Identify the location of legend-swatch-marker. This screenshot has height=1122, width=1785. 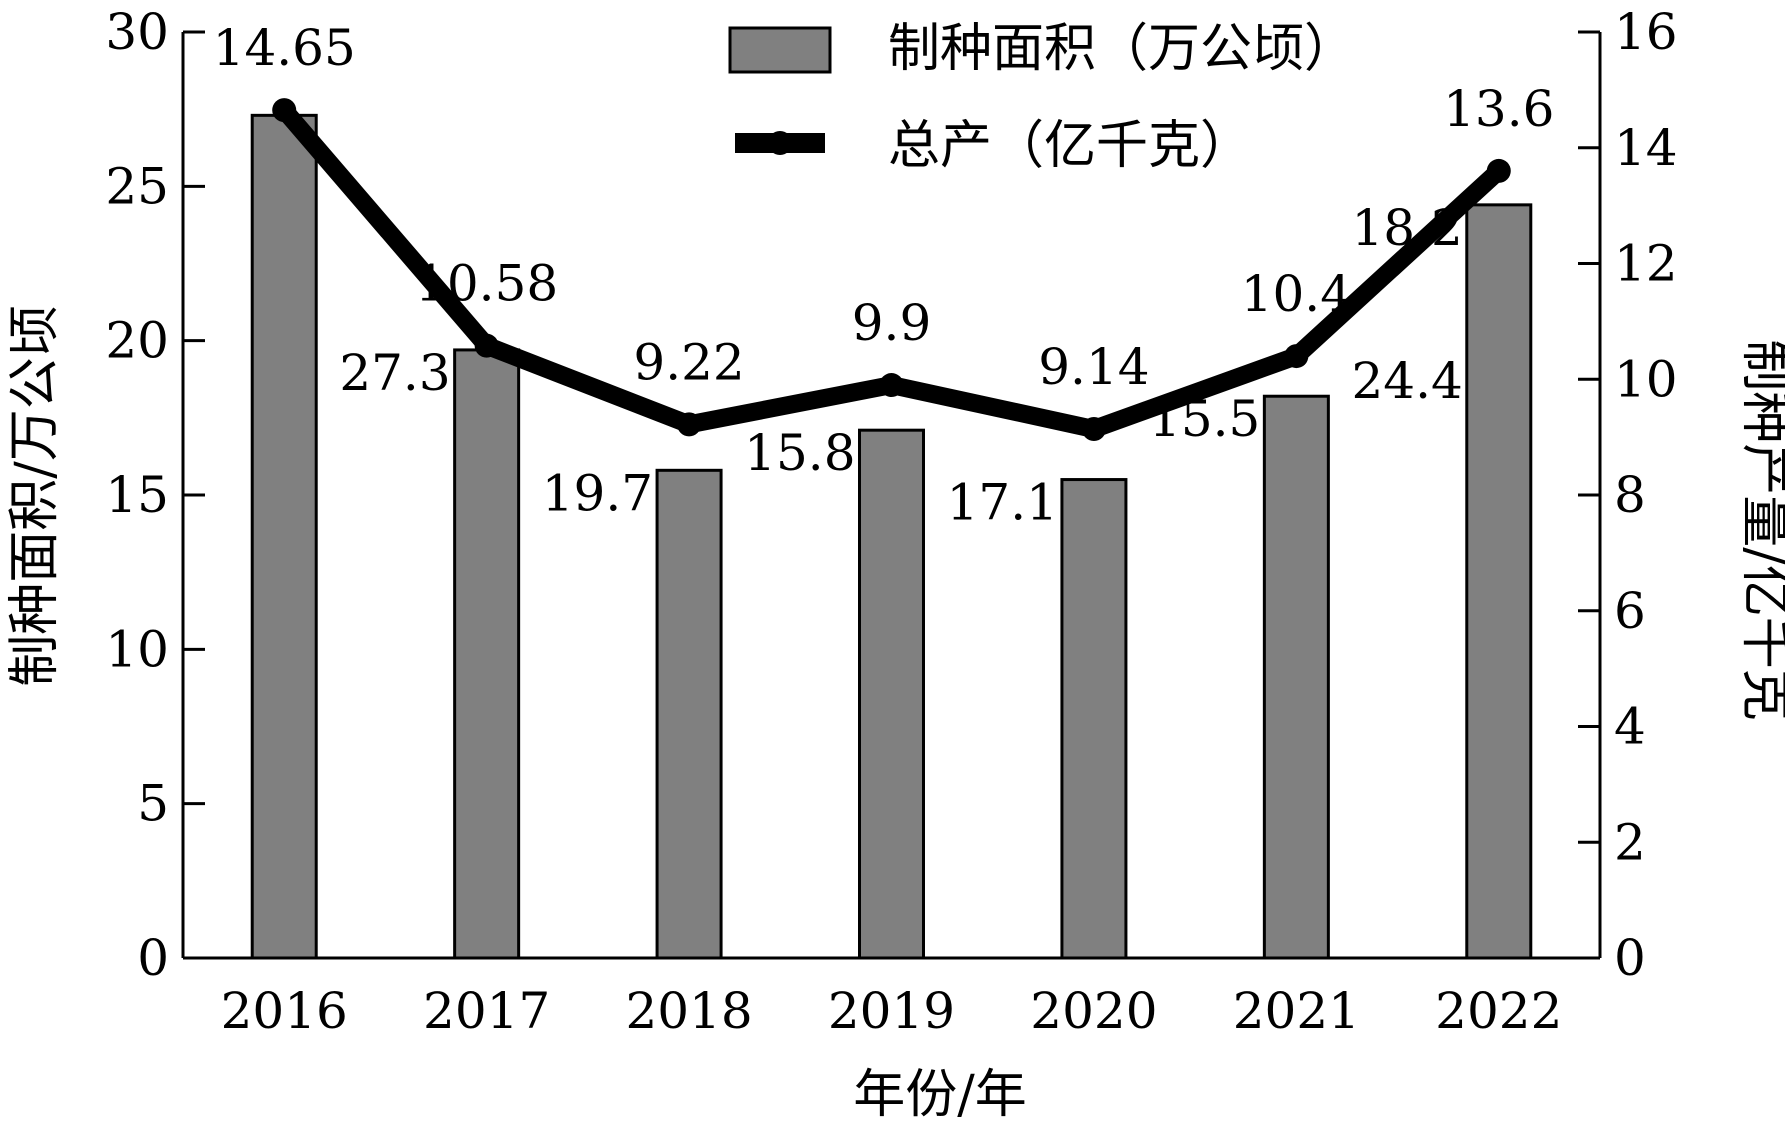
(780, 143).